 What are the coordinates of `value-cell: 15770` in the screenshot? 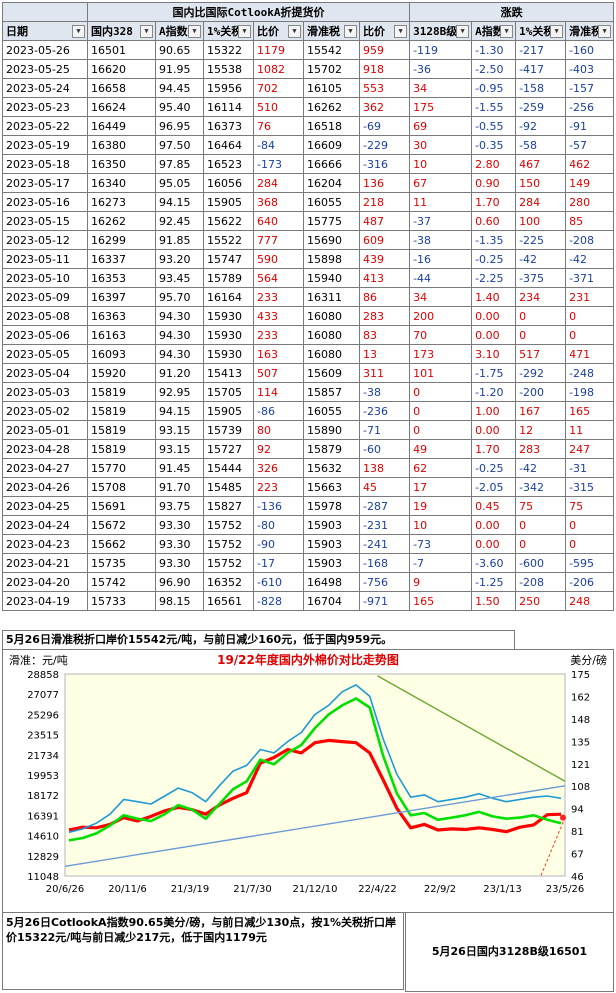 It's located at (121, 468).